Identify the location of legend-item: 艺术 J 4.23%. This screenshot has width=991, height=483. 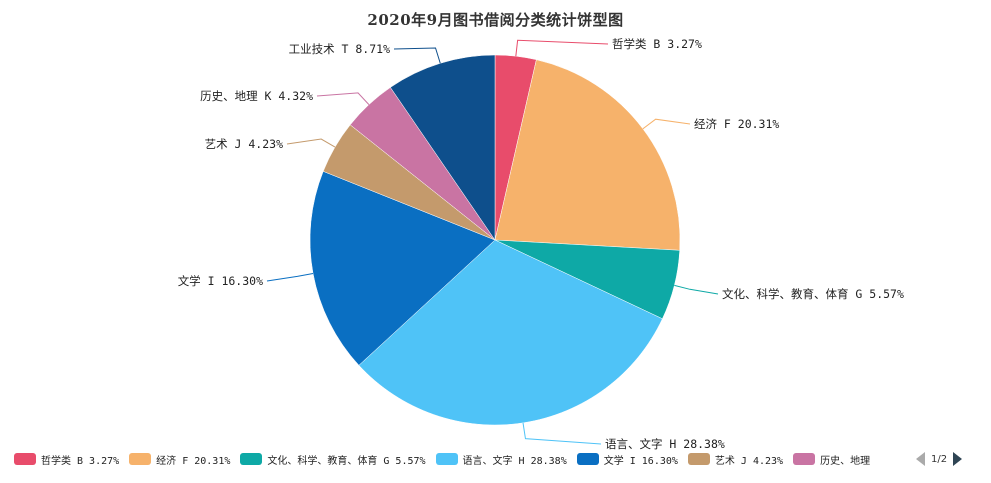
(735, 459).